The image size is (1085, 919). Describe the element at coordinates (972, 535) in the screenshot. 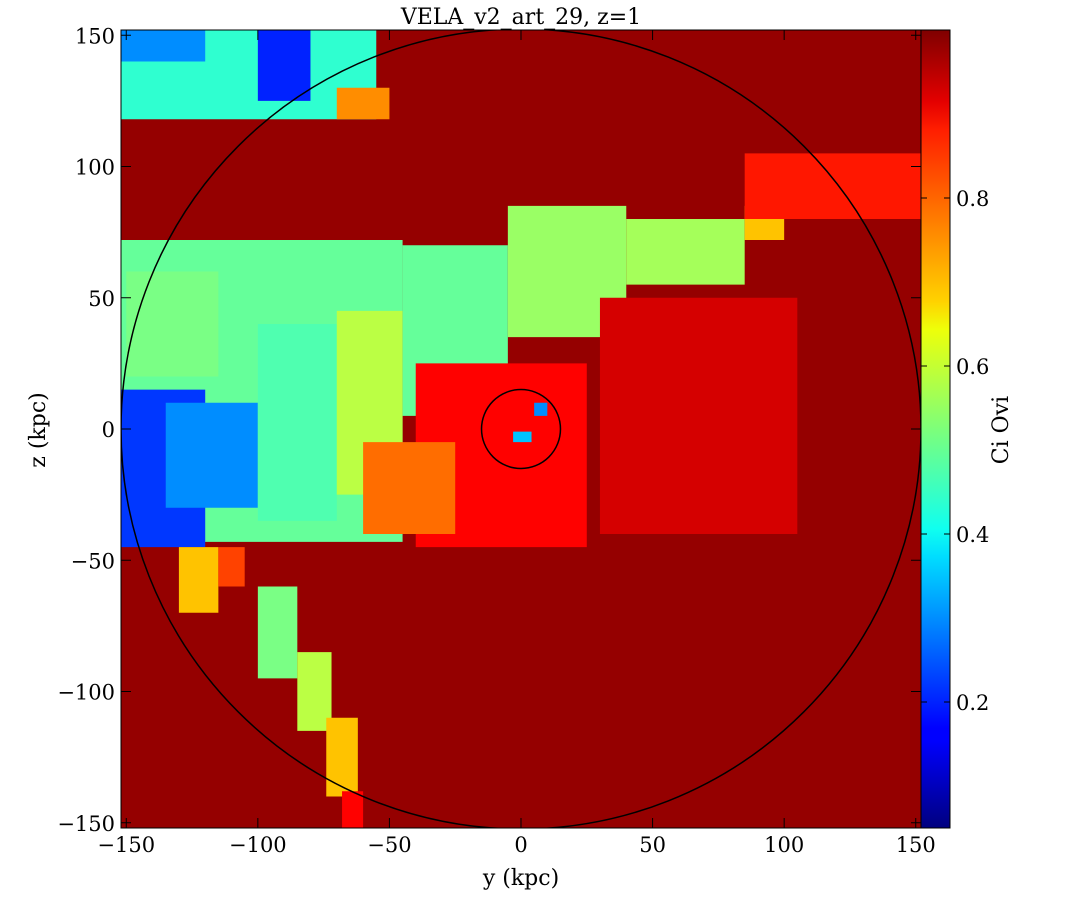

I see `colorbar-tick-label: 0.4` at that location.